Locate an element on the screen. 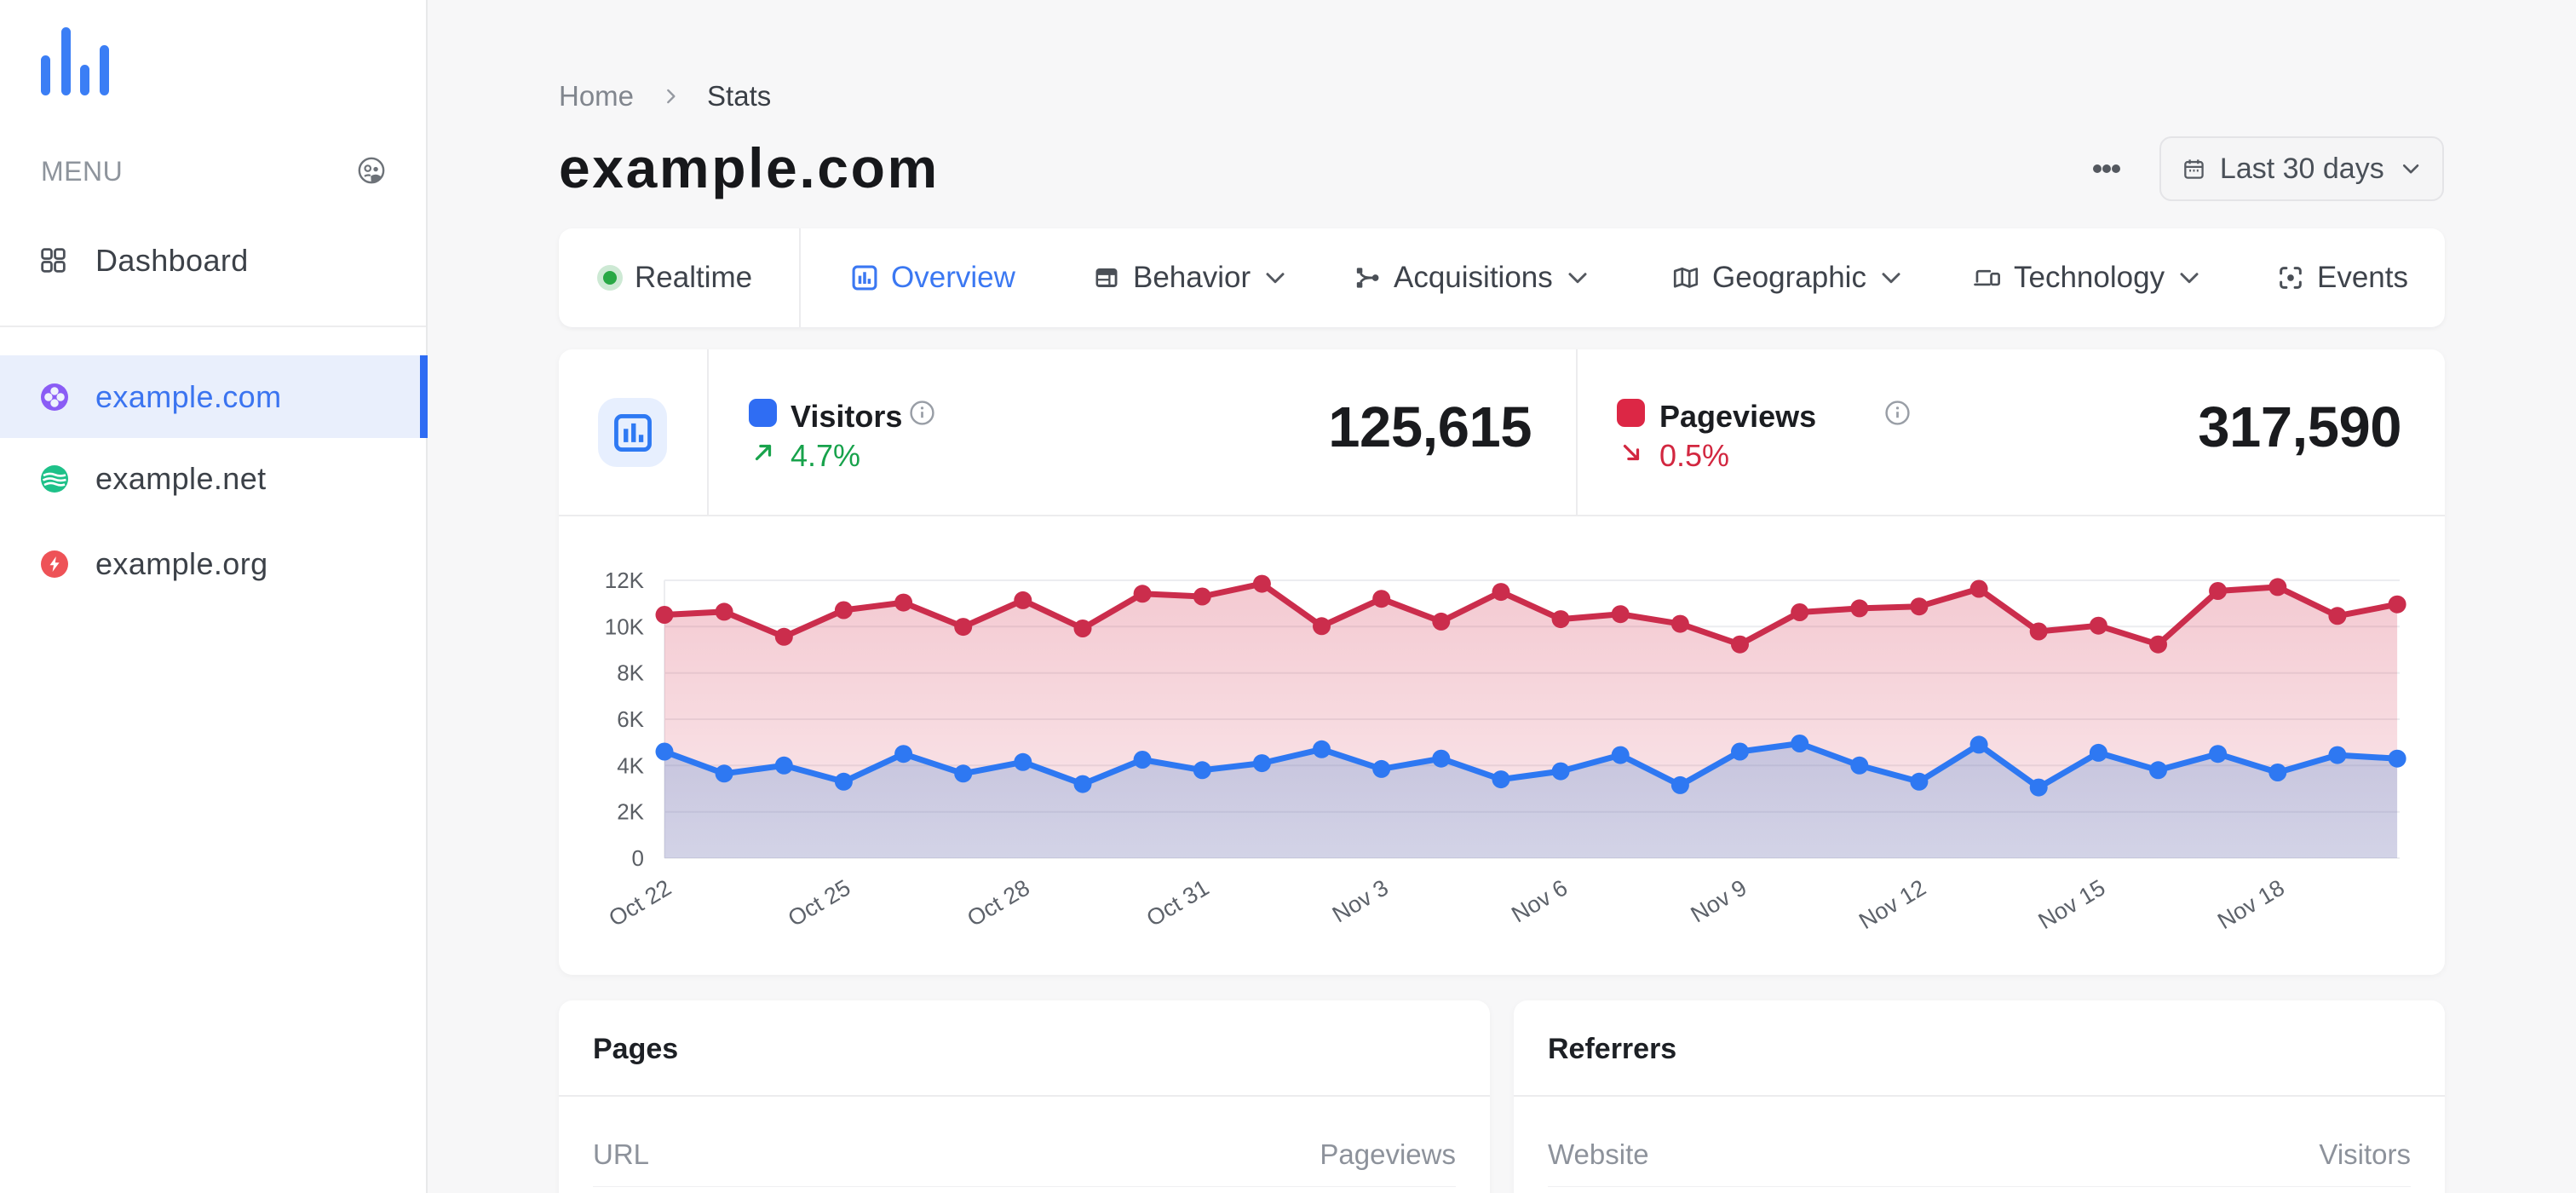  svg-text: Nov 3 is located at coordinates (1360, 900).